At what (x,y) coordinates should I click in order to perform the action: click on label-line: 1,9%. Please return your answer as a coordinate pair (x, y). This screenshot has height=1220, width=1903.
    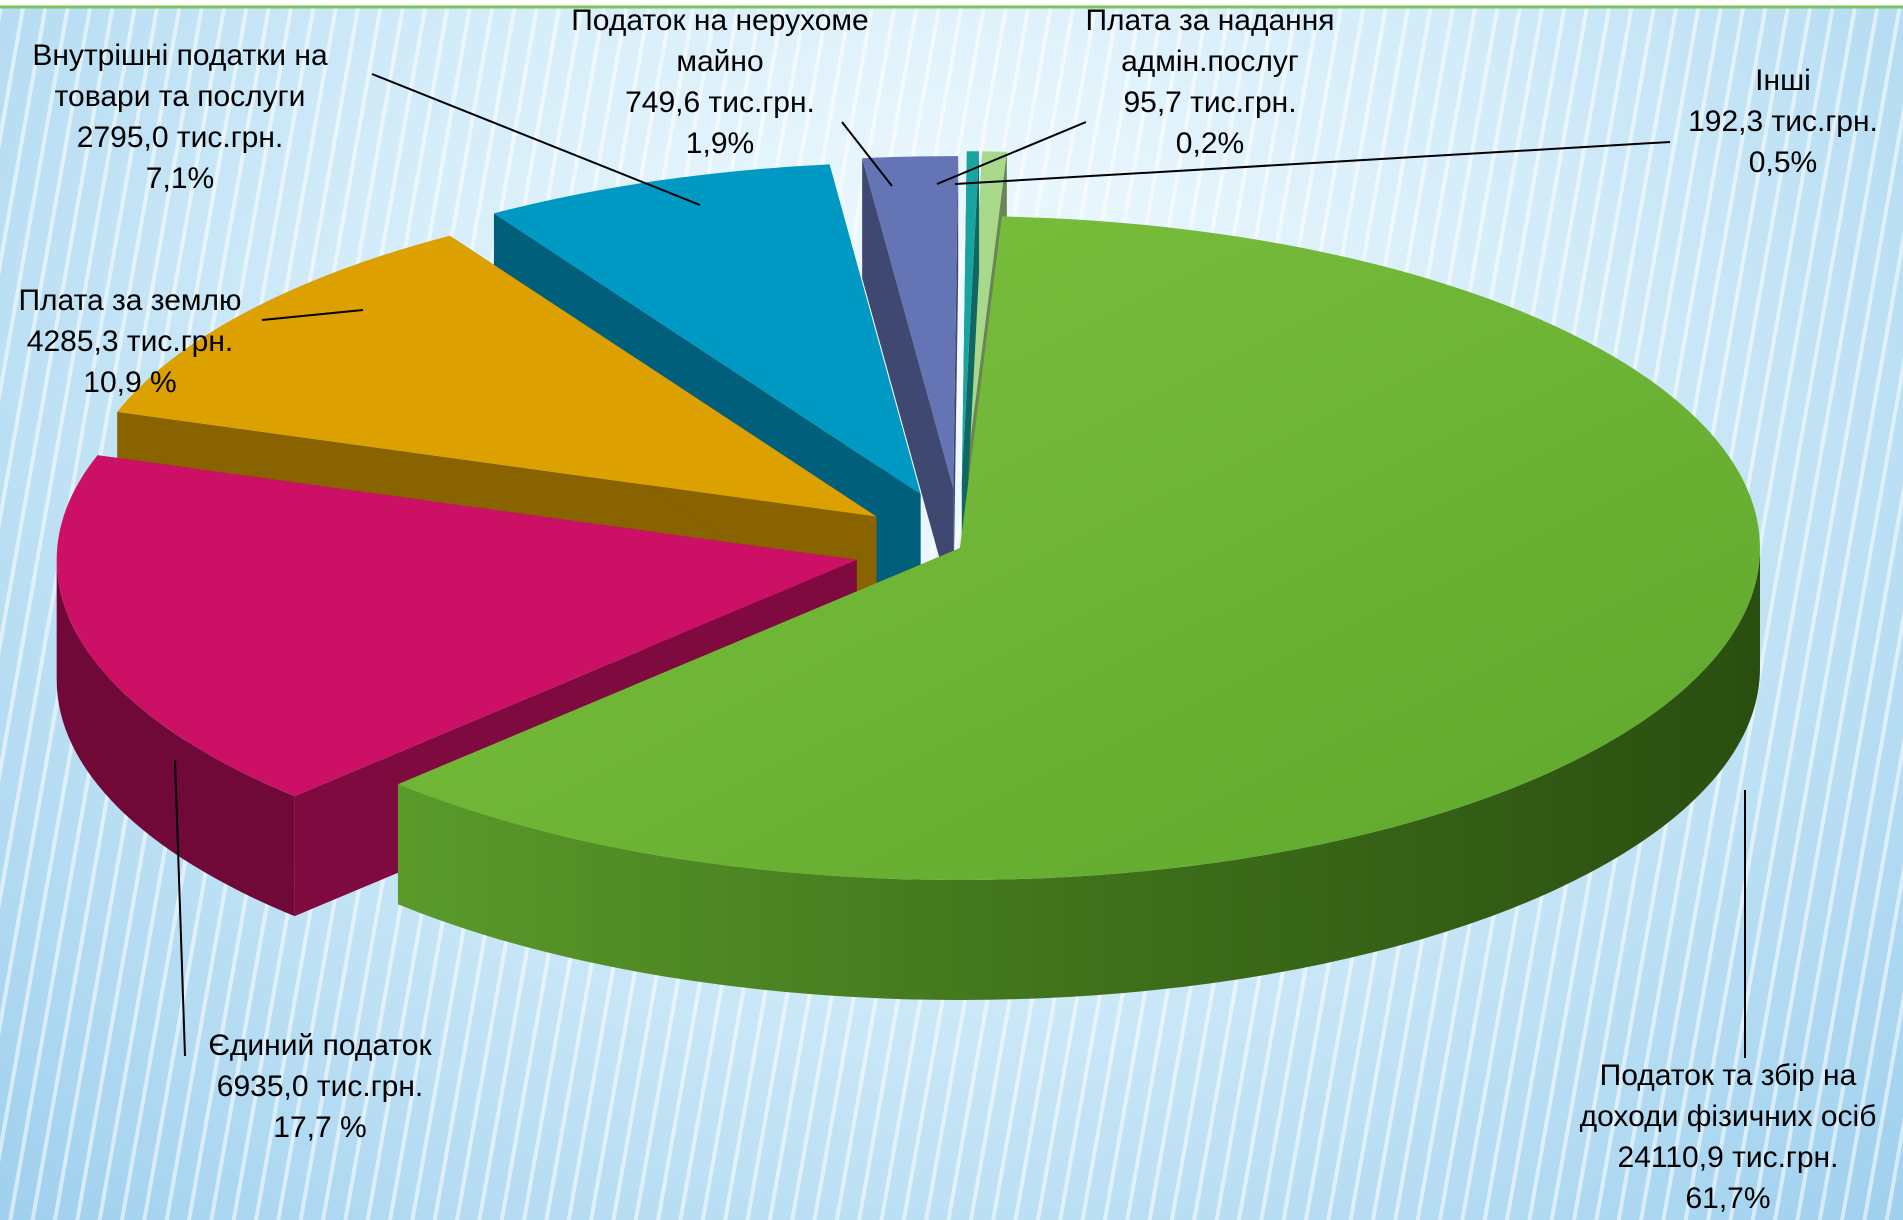
    Looking at the image, I should click on (720, 143).